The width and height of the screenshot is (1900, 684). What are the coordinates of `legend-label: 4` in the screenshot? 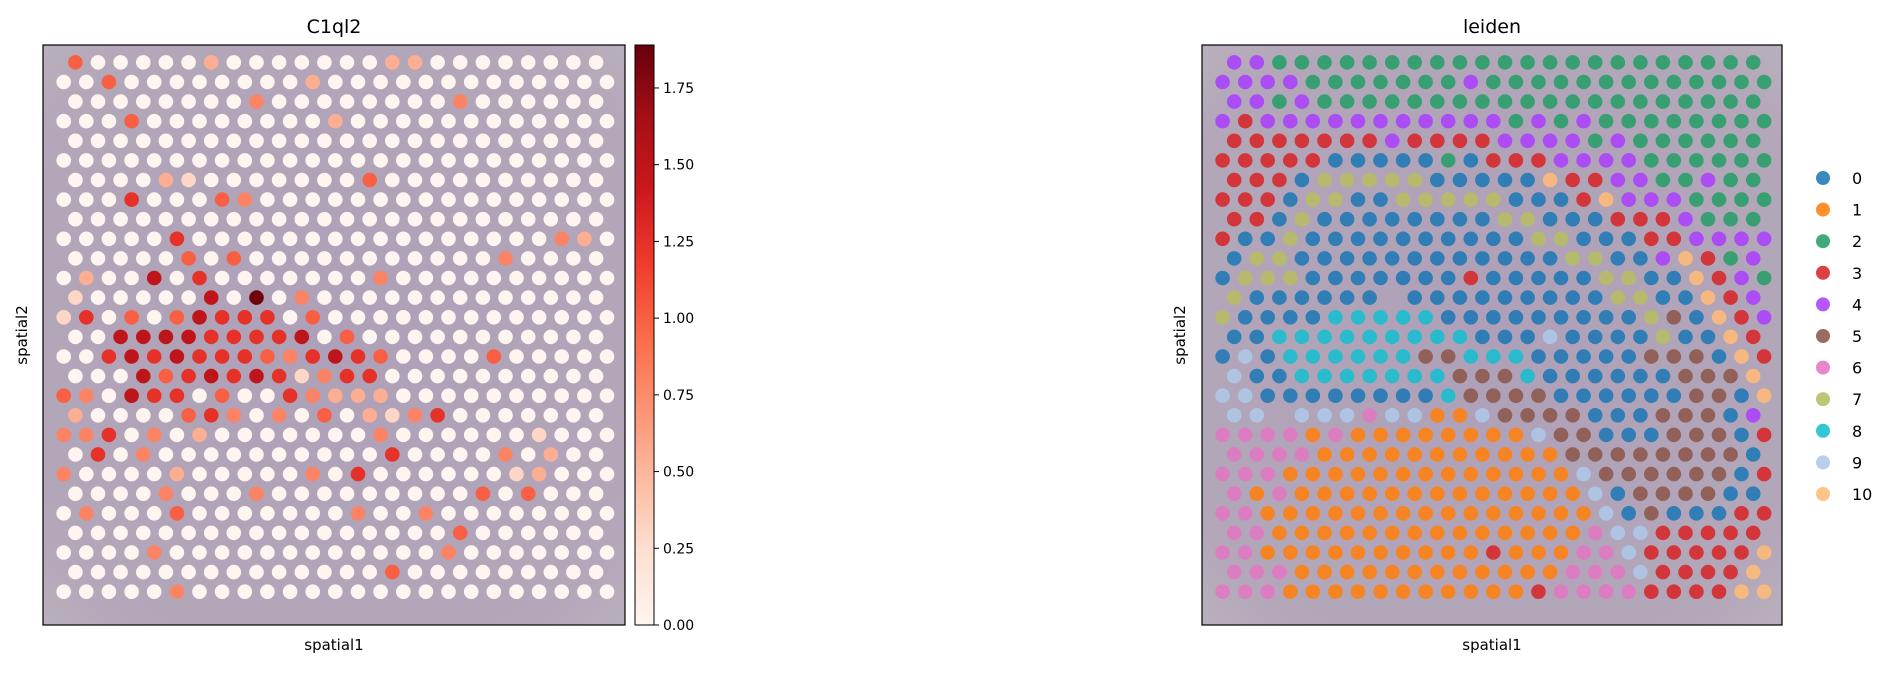 It's located at (1857, 304).